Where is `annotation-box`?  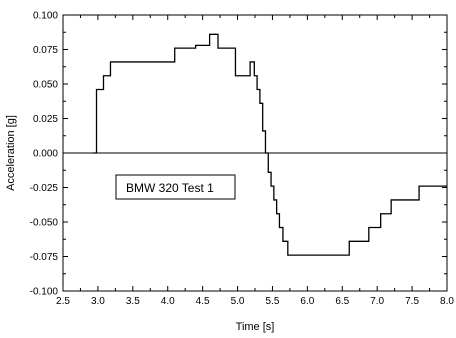 annotation-box is located at coordinates (175, 187).